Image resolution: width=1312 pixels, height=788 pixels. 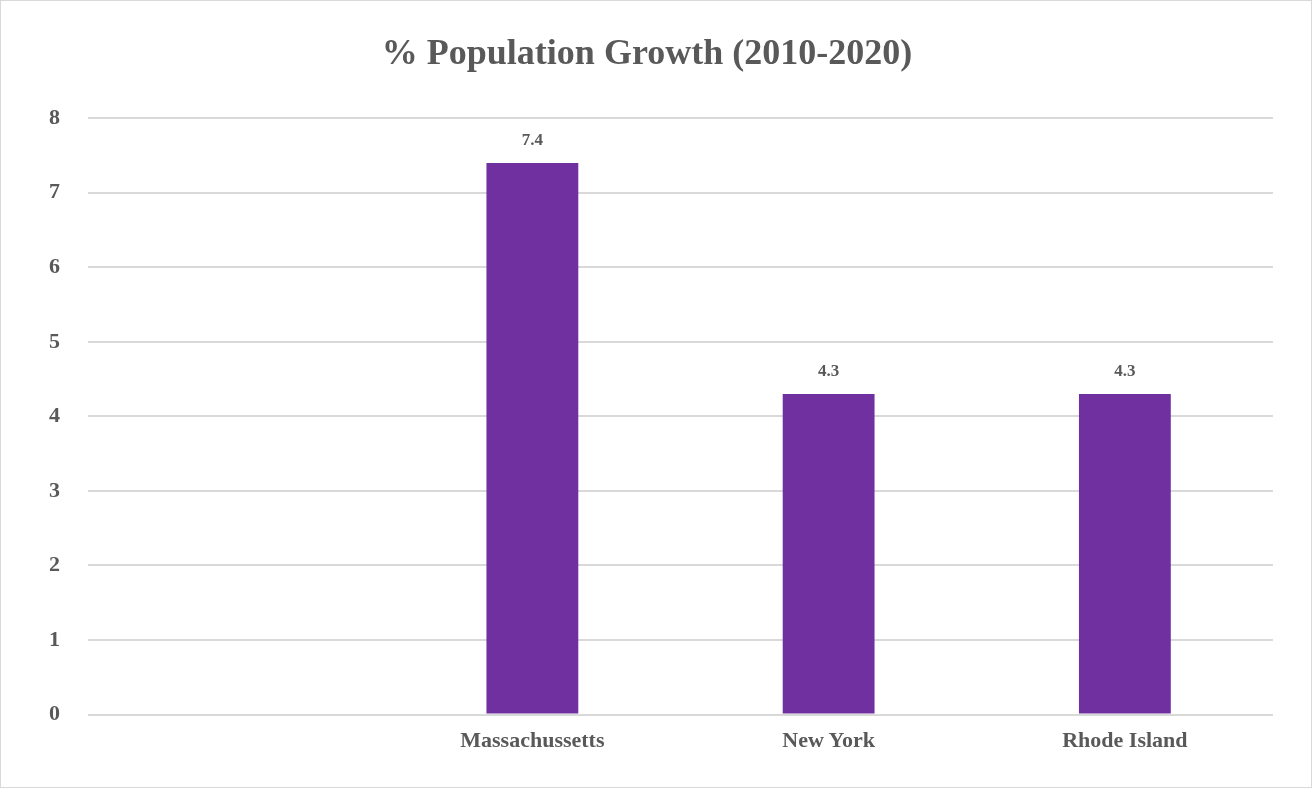 I want to click on y-tick-label: 8, so click(x=54, y=116).